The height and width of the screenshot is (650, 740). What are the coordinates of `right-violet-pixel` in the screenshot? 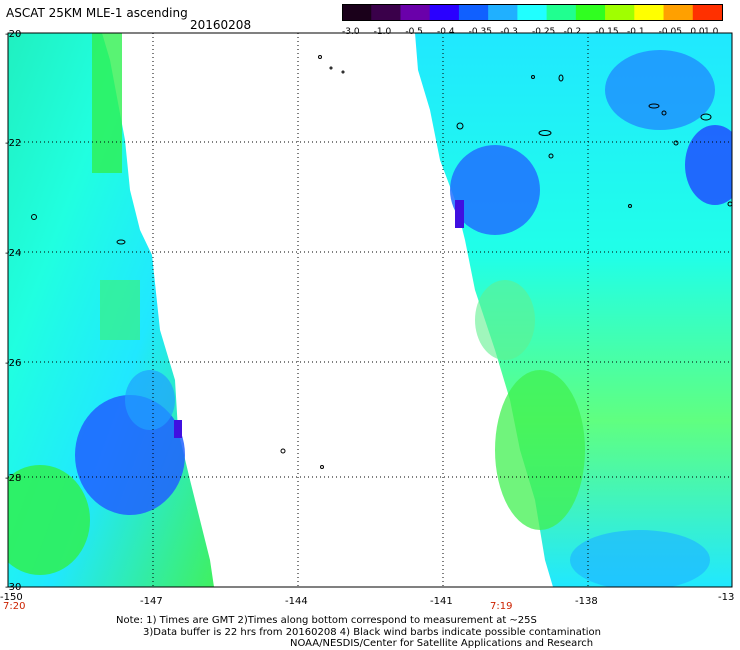 It's located at (459, 214).